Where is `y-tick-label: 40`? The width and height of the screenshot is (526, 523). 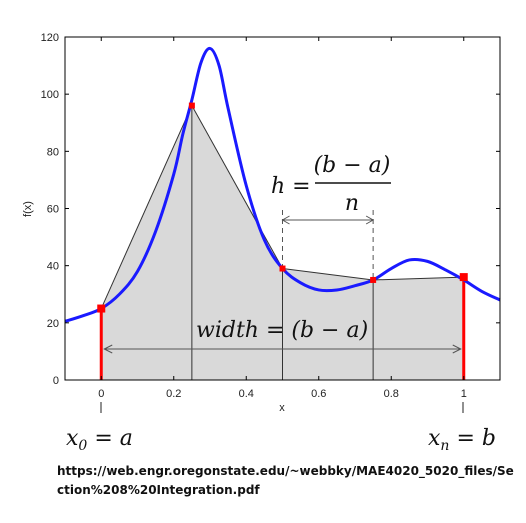 y-tick-label: 40 is located at coordinates (53, 267).